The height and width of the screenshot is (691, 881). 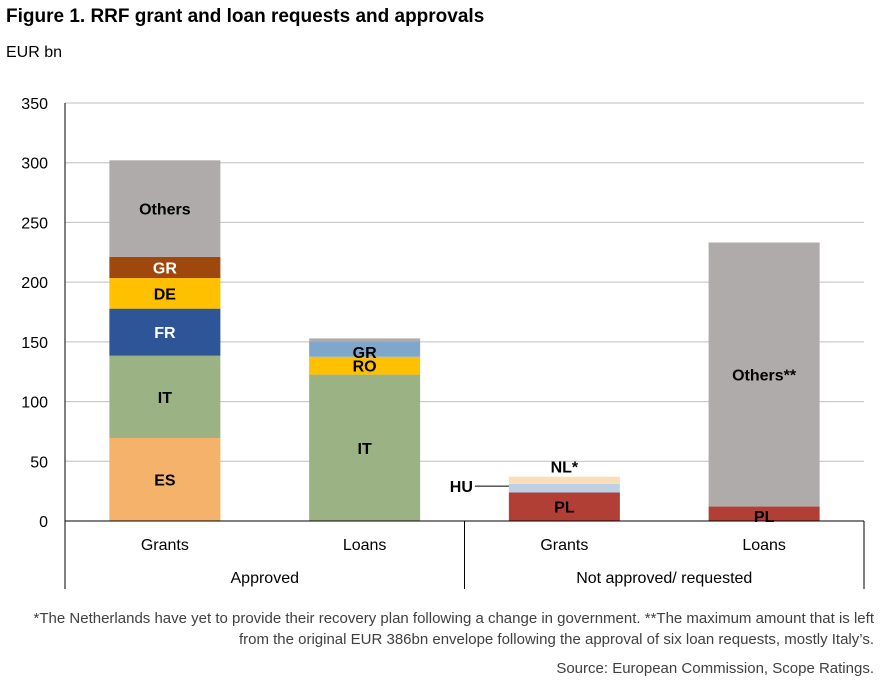 What do you see at coordinates (34, 343) in the screenshot?
I see `y-tick-label: 150` at bounding box center [34, 343].